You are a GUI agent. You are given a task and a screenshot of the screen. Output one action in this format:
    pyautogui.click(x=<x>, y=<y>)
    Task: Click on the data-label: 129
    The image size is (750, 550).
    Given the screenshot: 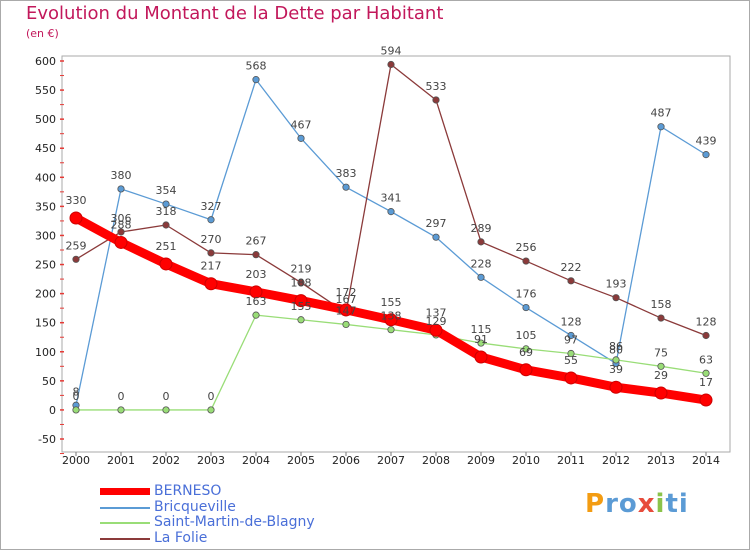 What is the action you would take?
    pyautogui.click(x=436, y=321)
    